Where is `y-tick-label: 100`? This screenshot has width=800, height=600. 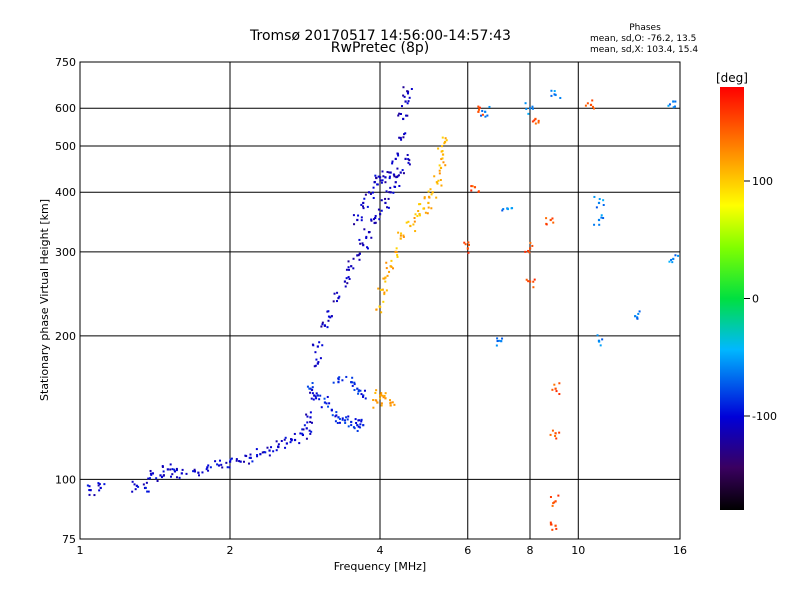
y-tick-label: 100 is located at coordinates (65, 479).